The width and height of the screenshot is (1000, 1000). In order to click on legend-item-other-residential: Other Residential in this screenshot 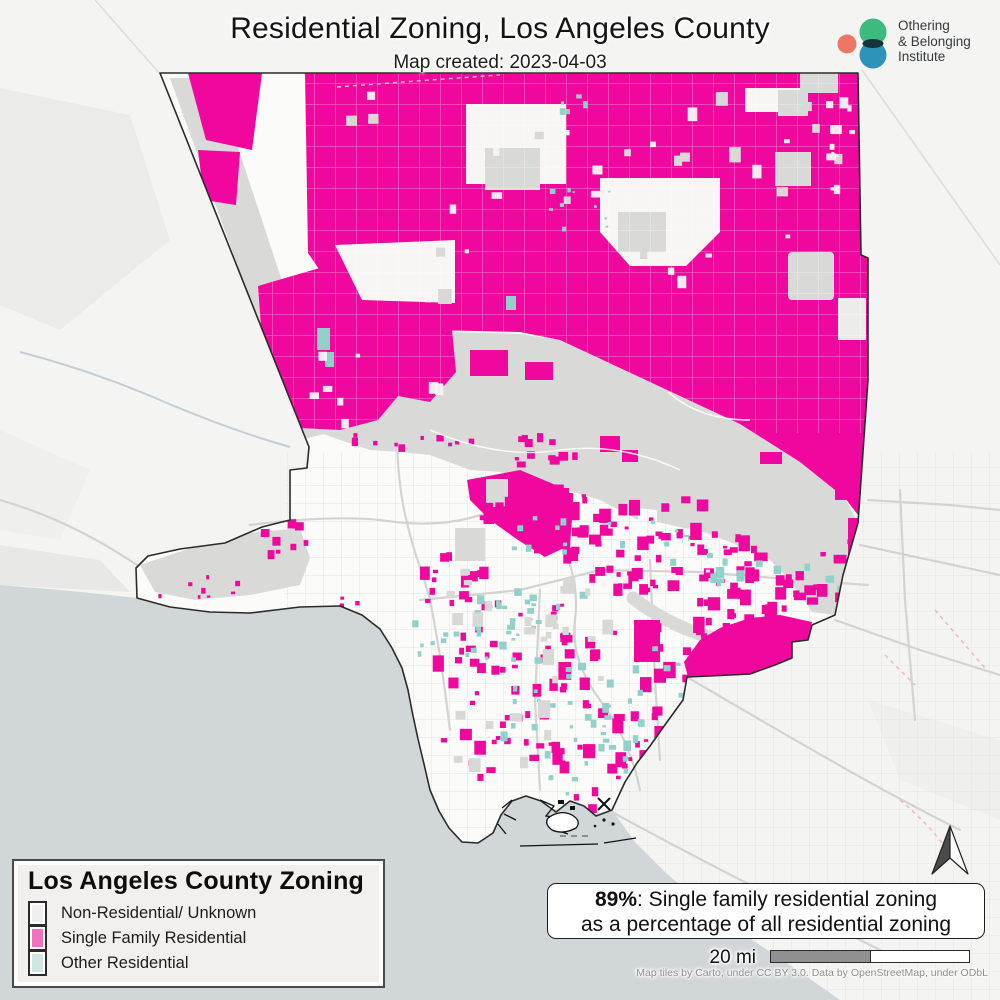, I will do `click(142, 963)`.